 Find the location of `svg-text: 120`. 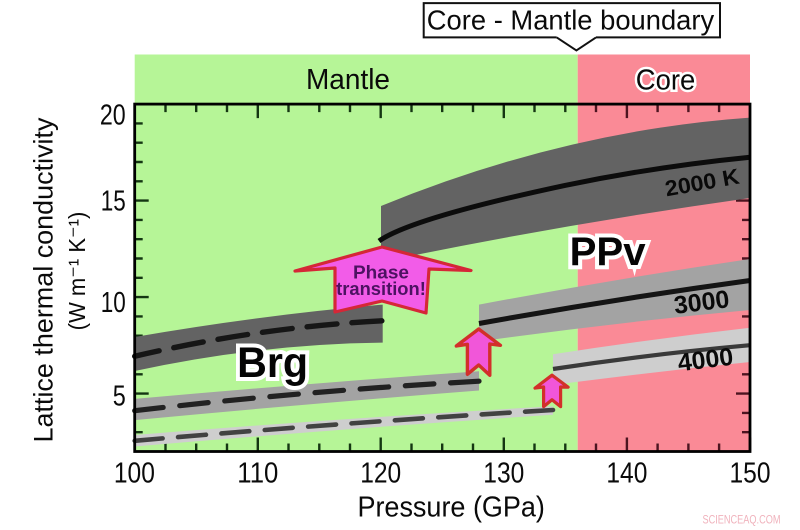

svg-text: 120 is located at coordinates (380, 474).